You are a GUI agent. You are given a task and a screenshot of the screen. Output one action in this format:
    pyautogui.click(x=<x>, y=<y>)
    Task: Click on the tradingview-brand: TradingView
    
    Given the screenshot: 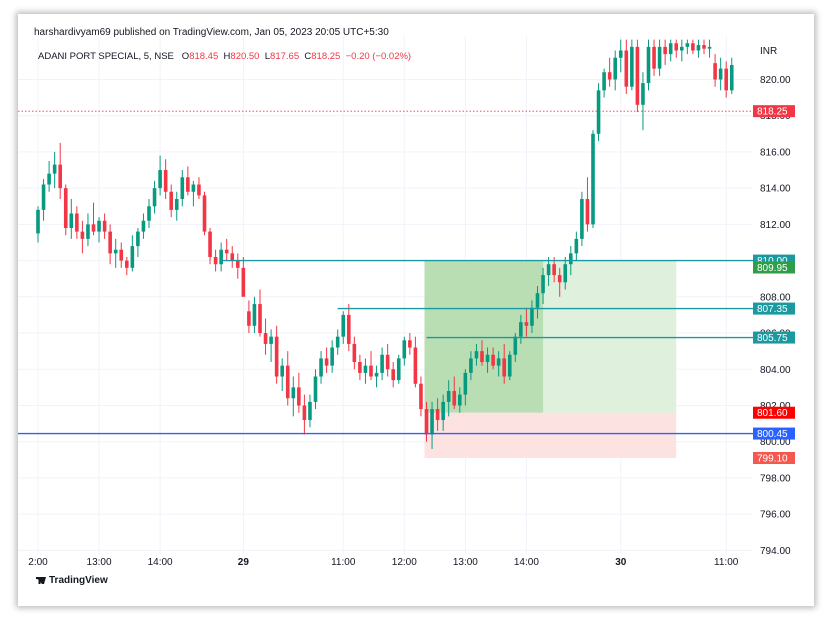 What is the action you would take?
    pyautogui.click(x=72, y=580)
    